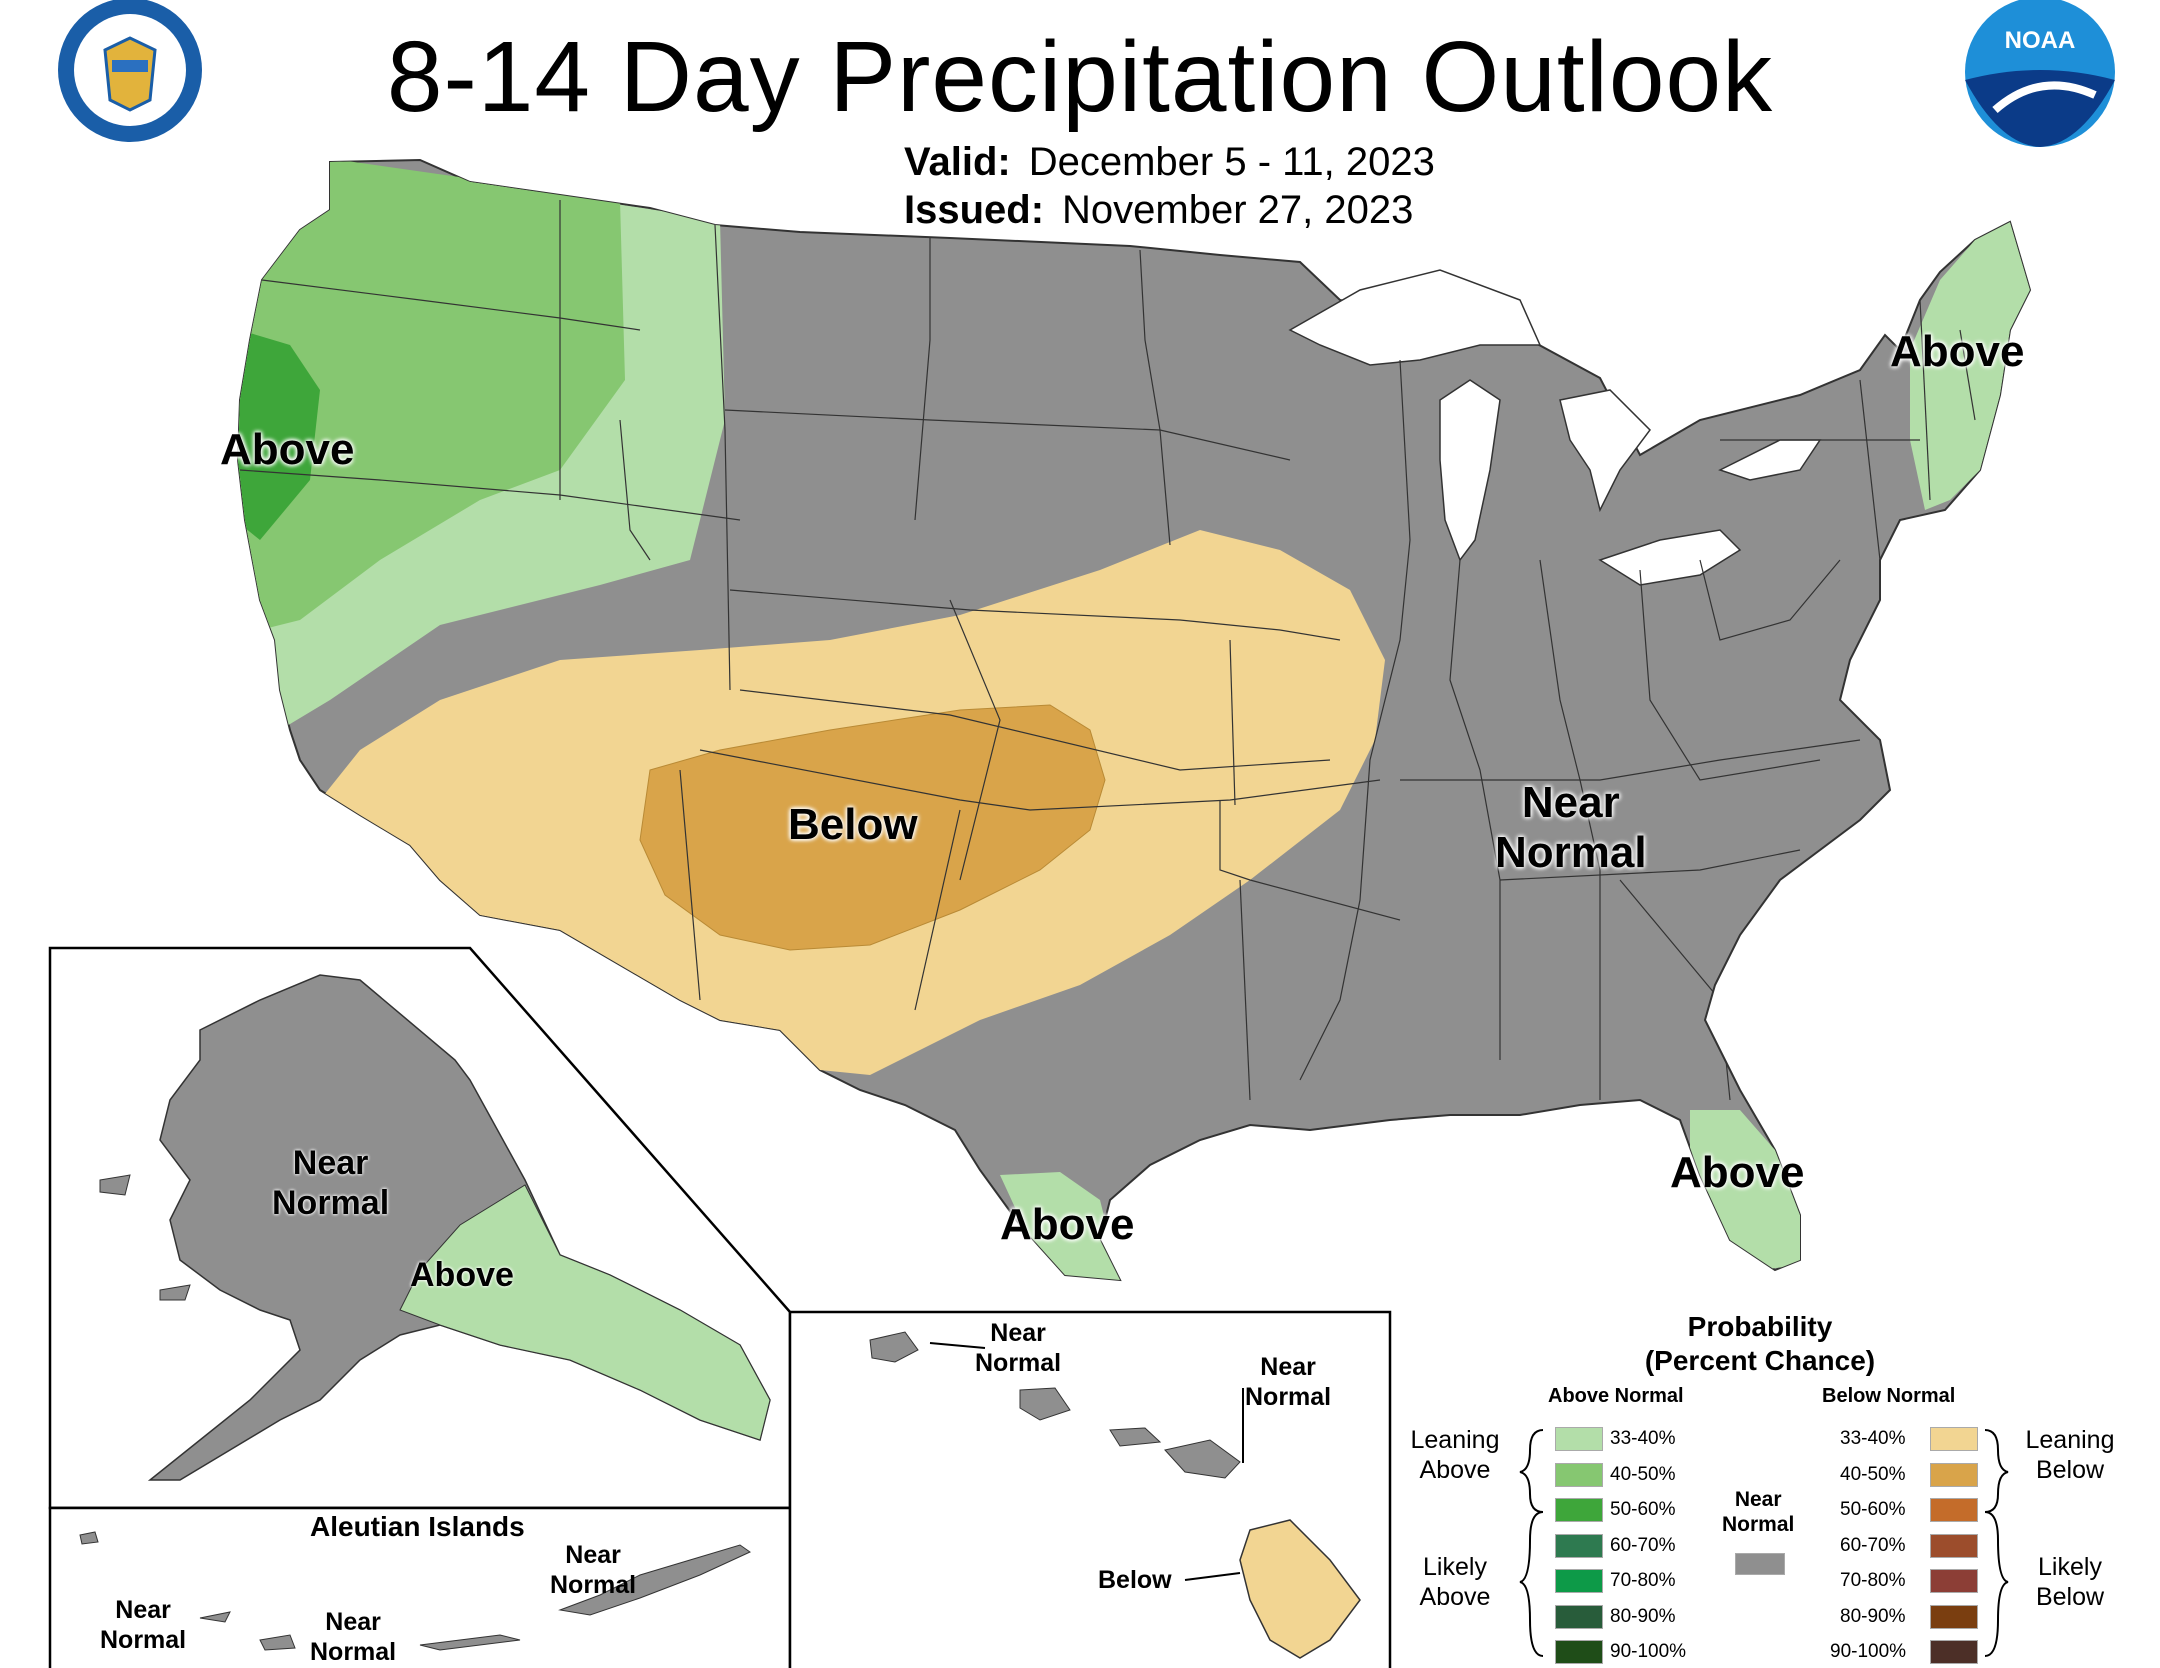 Image resolution: width=2160 pixels, height=1668 pixels. What do you see at coordinates (1455, 1567) in the screenshot?
I see `likely-above-line1: Likely` at bounding box center [1455, 1567].